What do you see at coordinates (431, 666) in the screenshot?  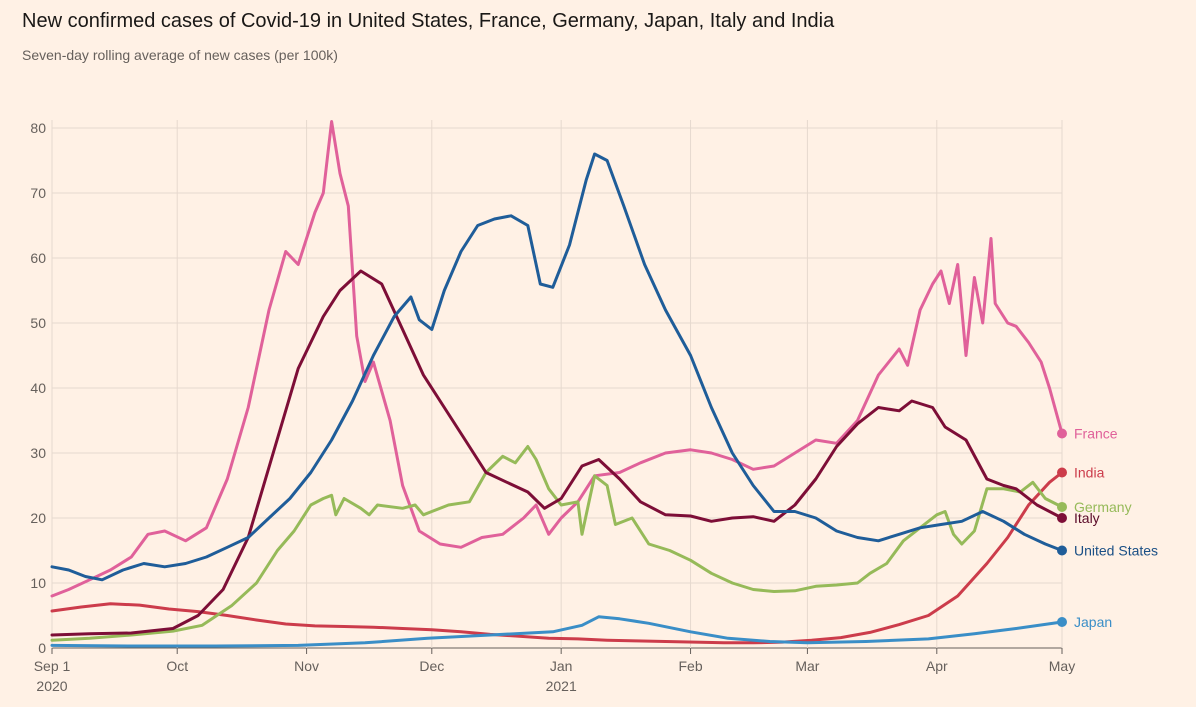 I see `x-tick-label: Dec` at bounding box center [431, 666].